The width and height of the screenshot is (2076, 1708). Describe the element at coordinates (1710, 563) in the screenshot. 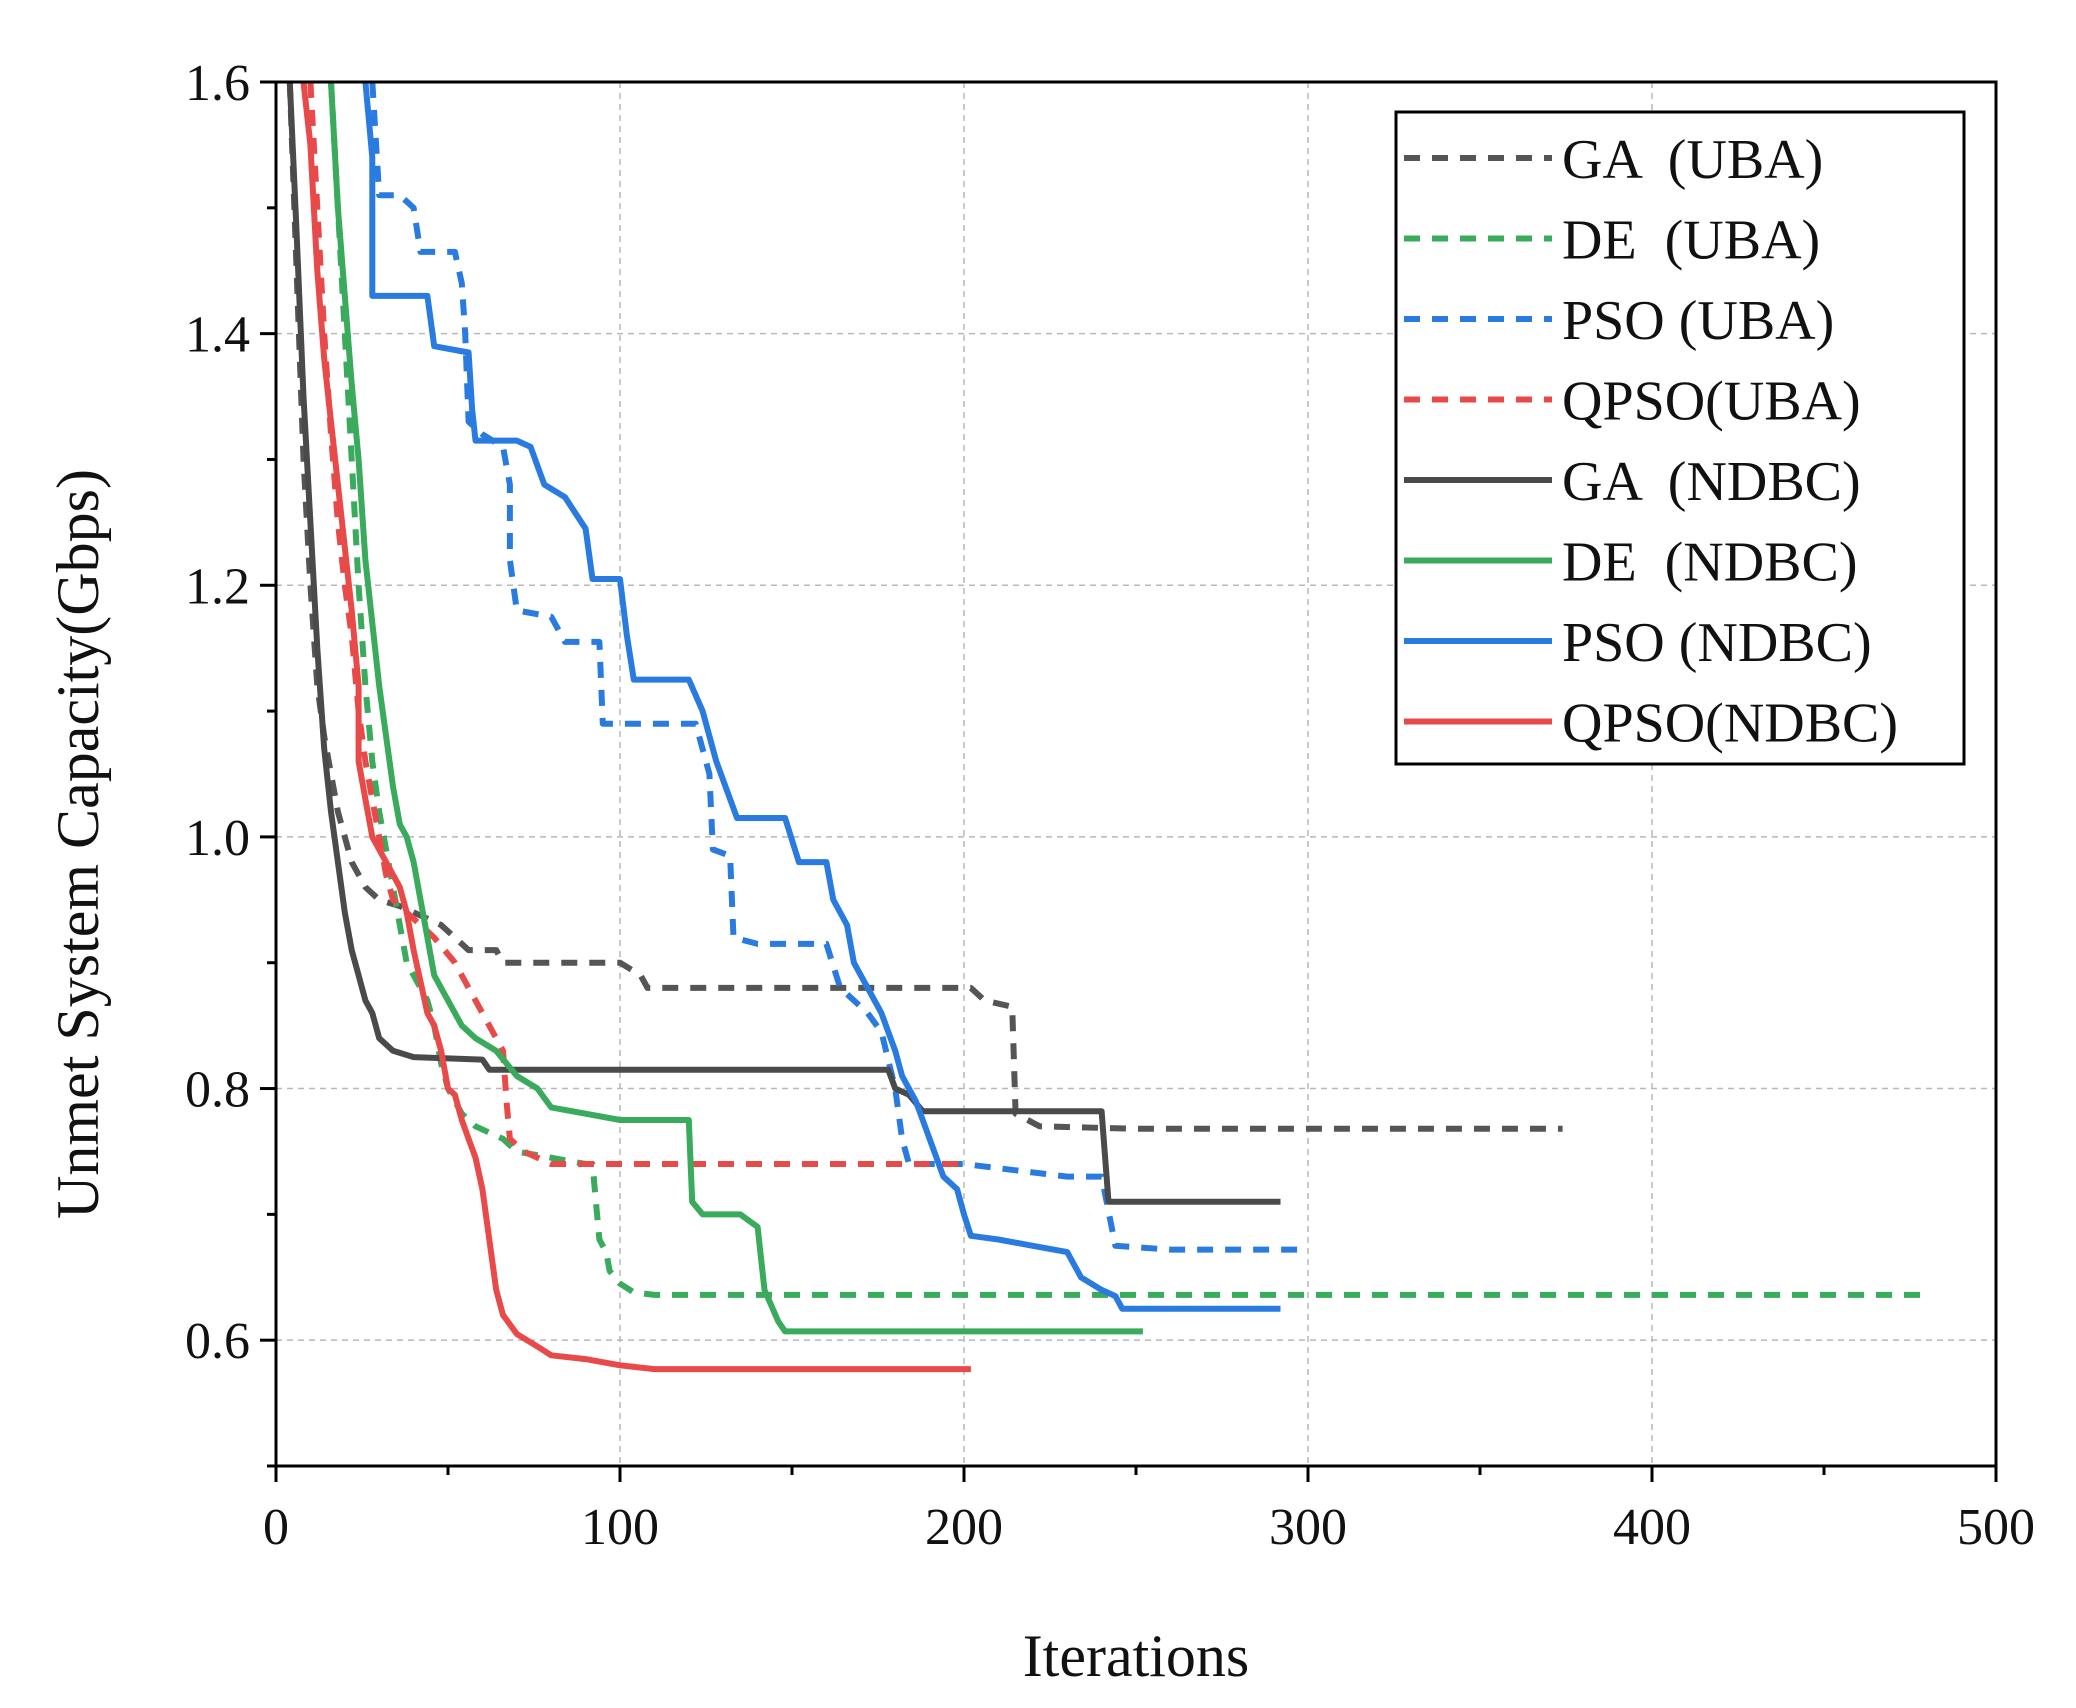

I see `legend-label-5: DE (NDBC)` at that location.